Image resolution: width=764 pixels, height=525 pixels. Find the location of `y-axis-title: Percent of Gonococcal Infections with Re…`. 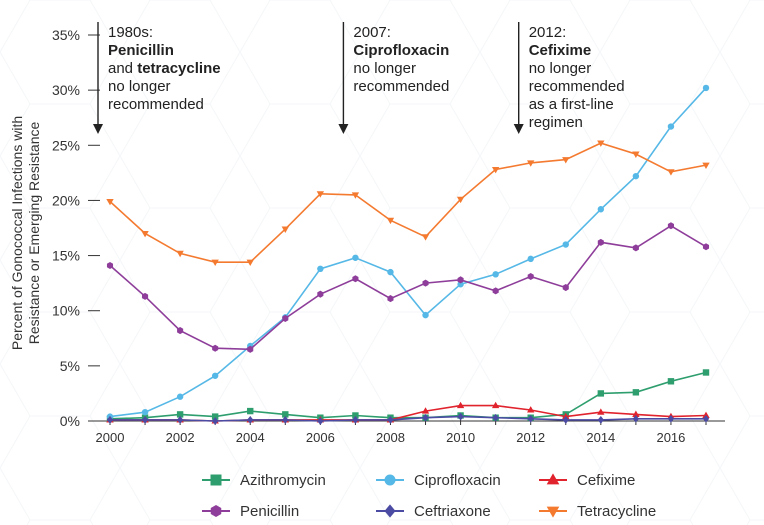

y-axis-title: Percent of Gonococcal Infections with Re… is located at coordinates (25, 233).